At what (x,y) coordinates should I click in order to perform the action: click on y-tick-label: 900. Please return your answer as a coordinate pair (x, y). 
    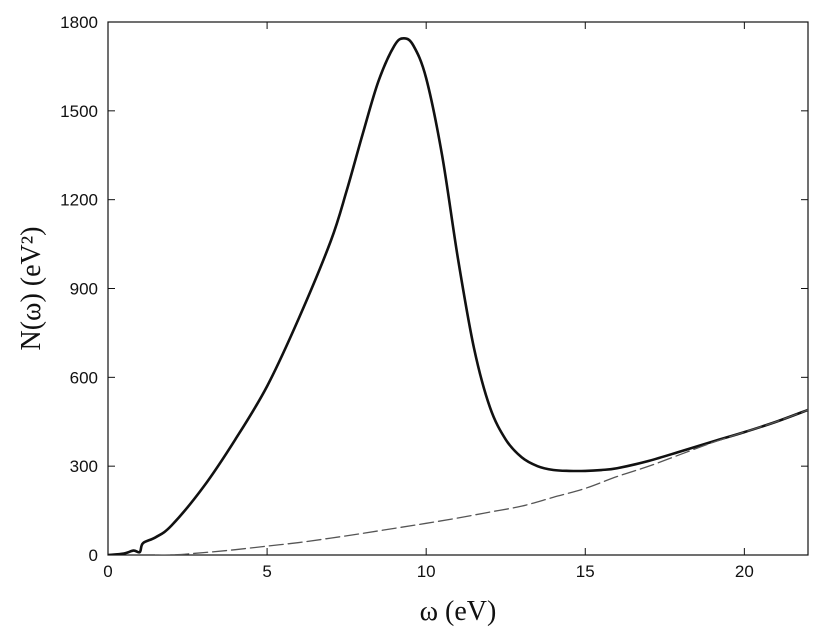
    Looking at the image, I should click on (84, 289).